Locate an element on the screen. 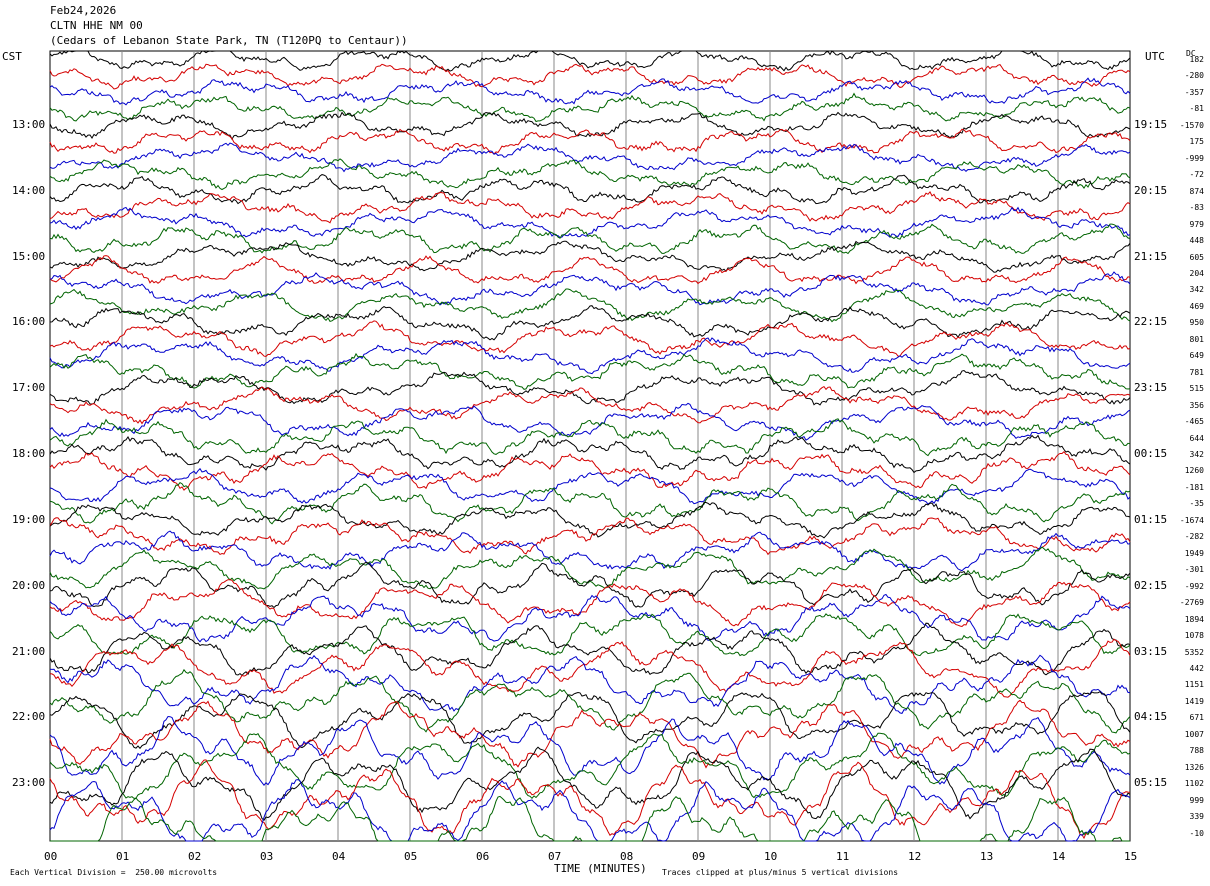 The image size is (1210, 886). dc-offset-label: -992 is located at coordinates (1194, 586).